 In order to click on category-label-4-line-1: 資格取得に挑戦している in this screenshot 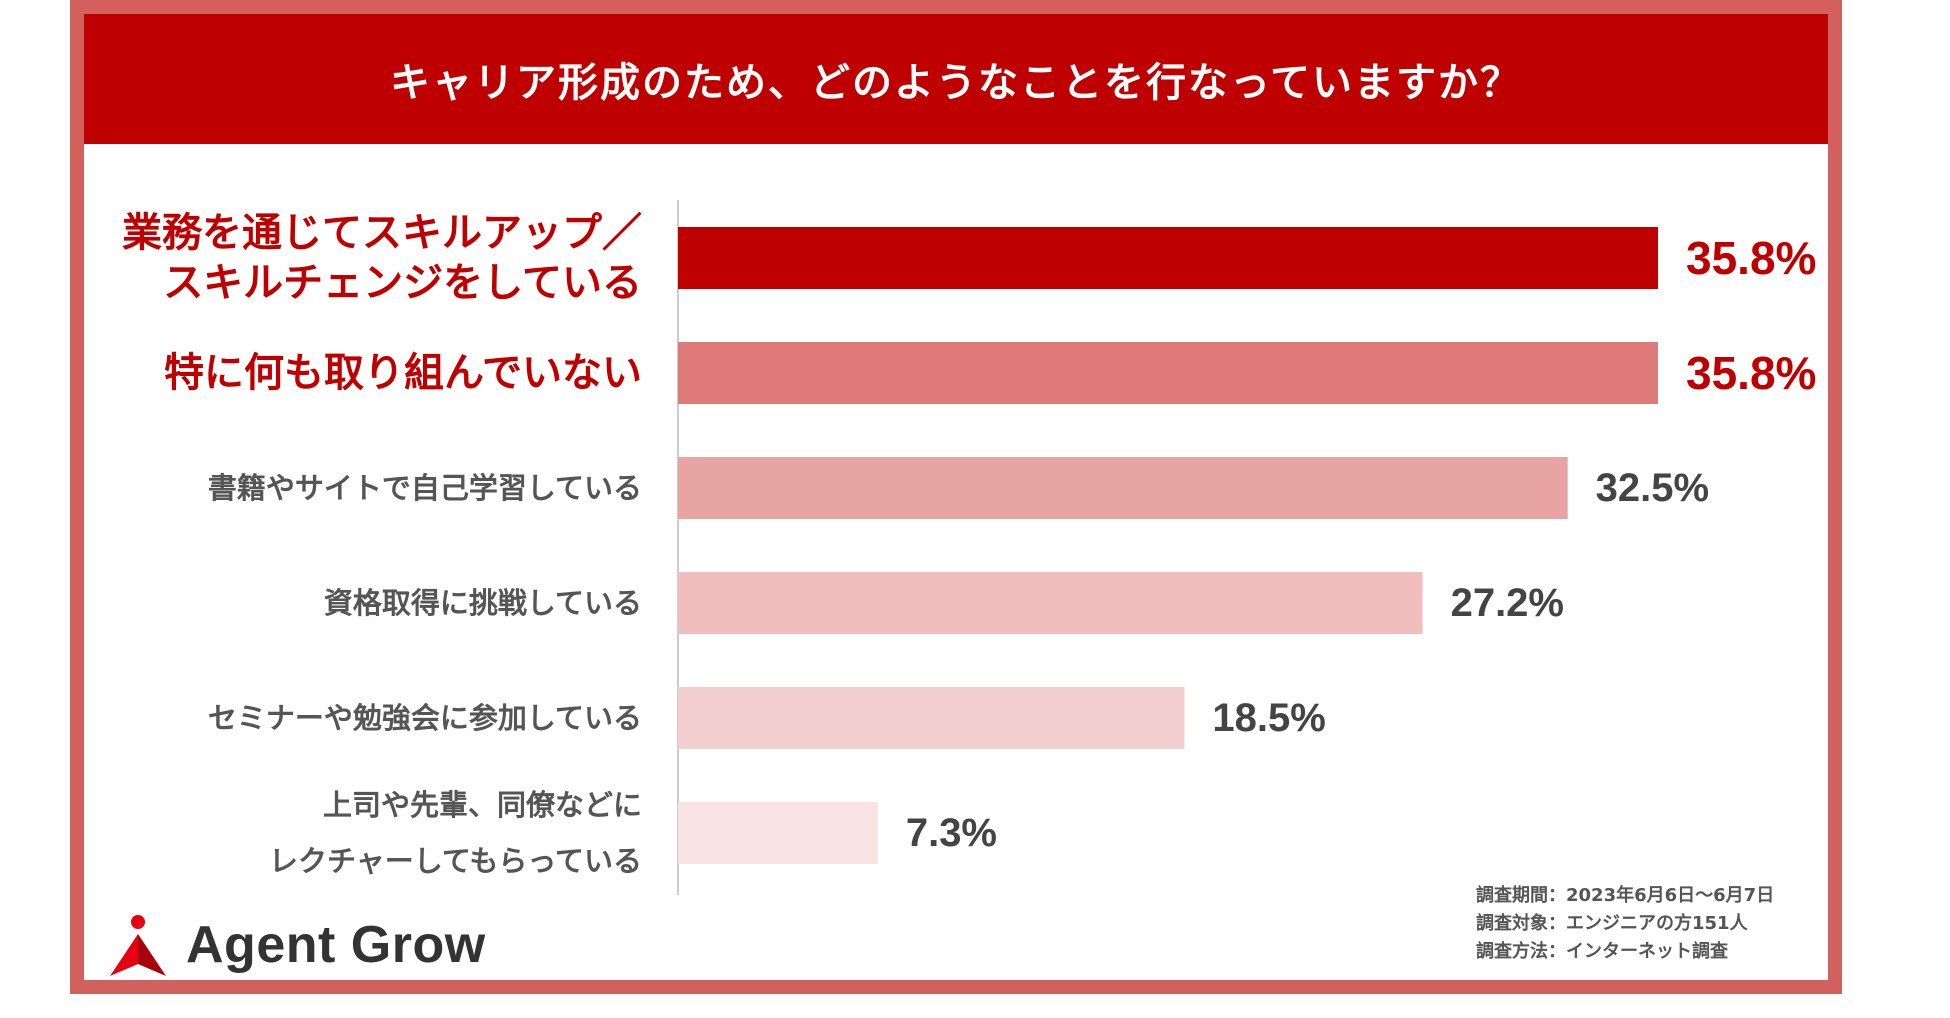, I will do `click(483, 603)`.